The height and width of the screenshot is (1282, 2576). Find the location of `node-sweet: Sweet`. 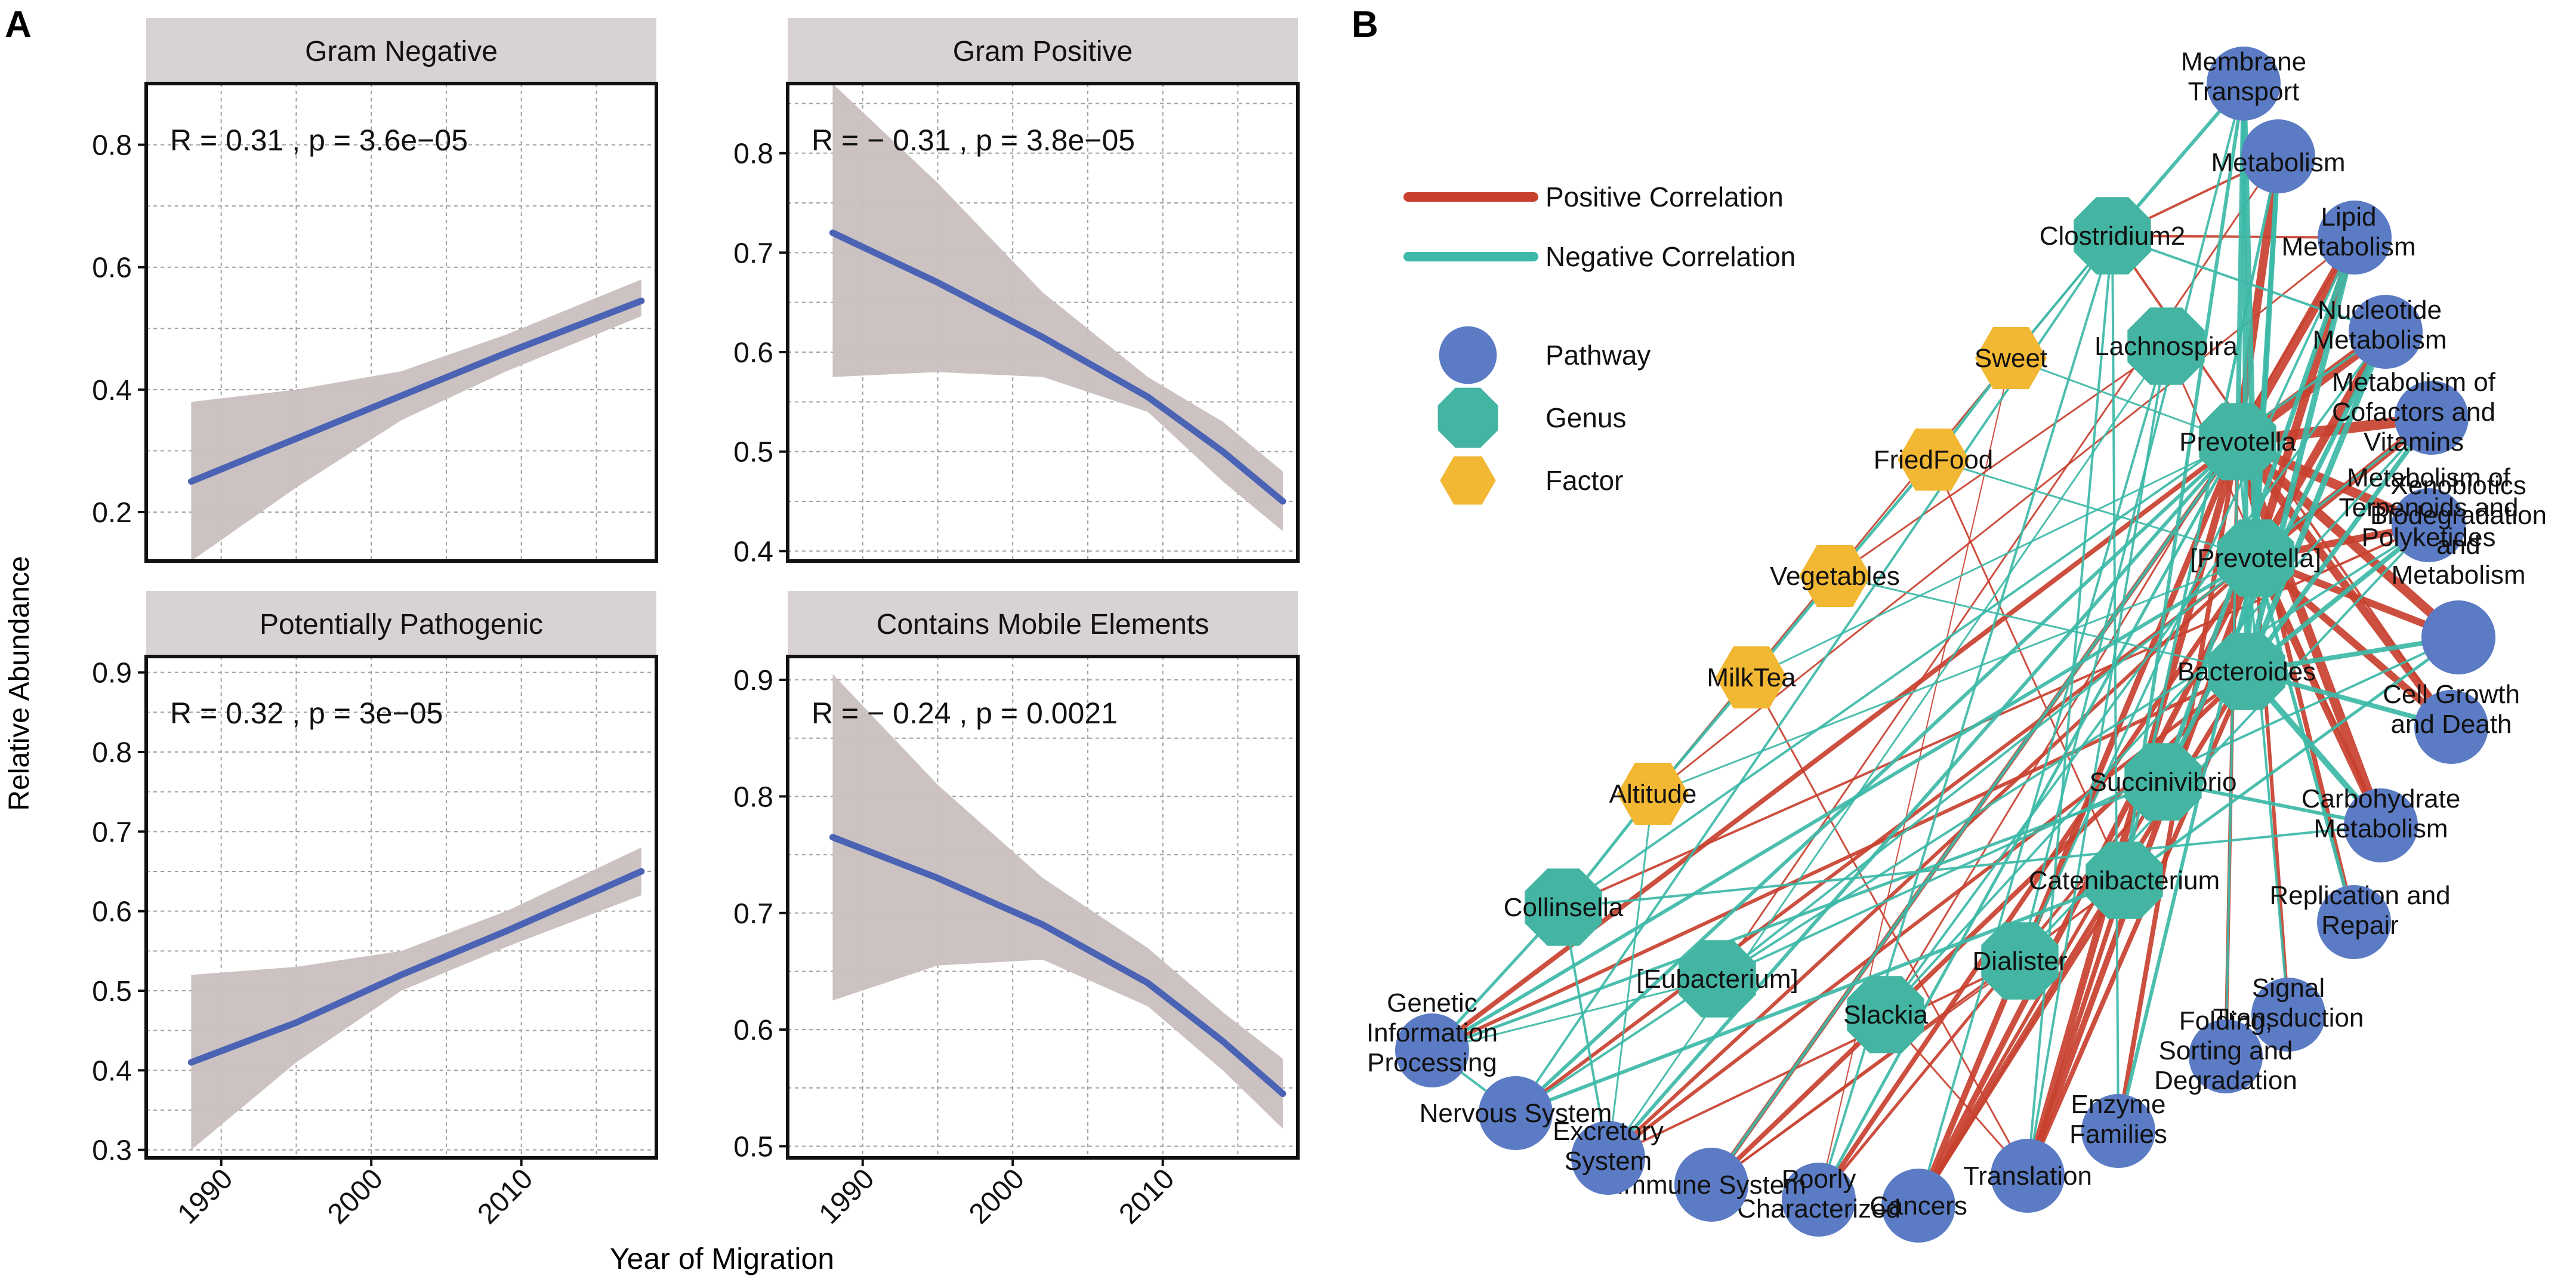

node-sweet: Sweet is located at coordinates (2011, 358).